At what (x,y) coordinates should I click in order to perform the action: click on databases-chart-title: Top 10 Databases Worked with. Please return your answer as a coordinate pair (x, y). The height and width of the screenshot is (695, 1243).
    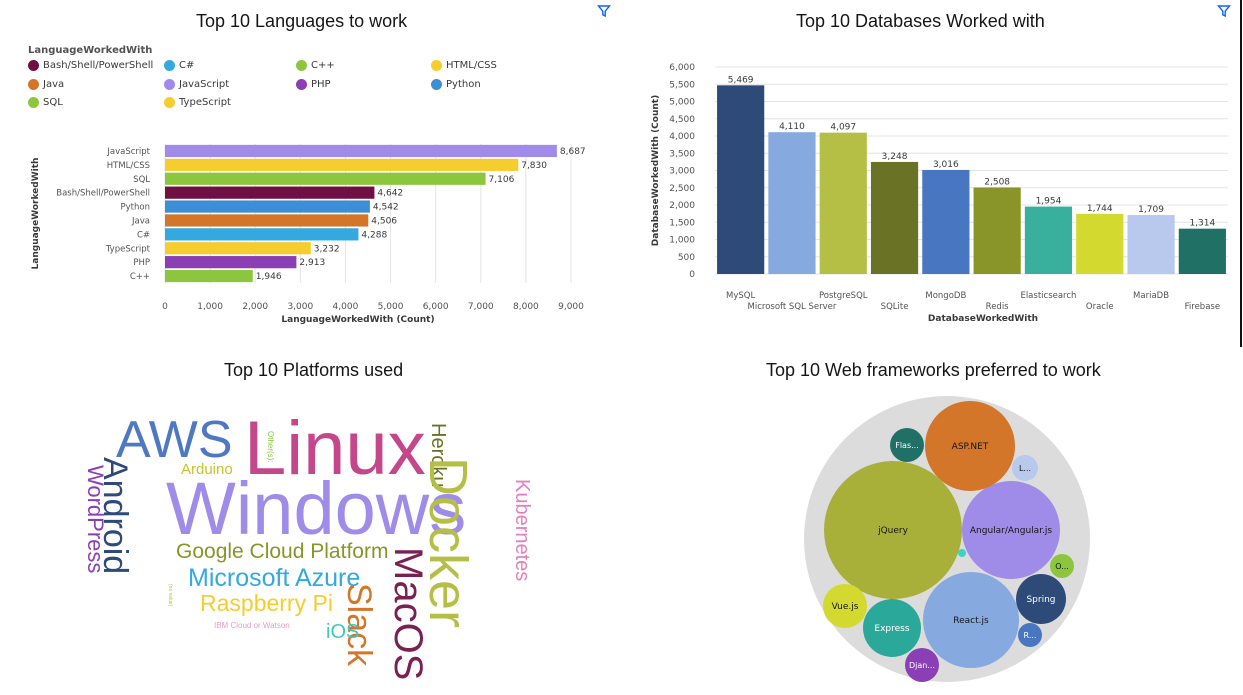
    Looking at the image, I should click on (920, 21).